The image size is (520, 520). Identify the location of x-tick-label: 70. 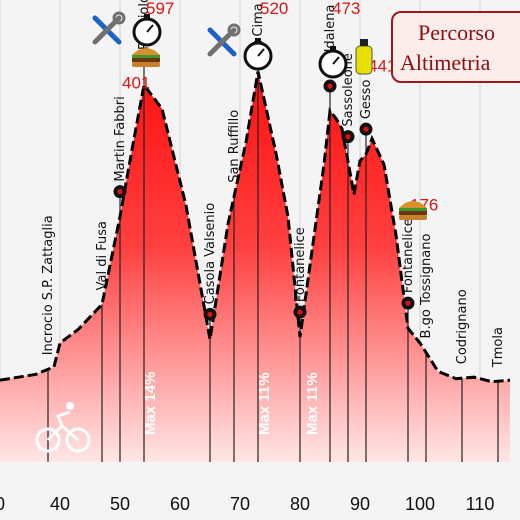
(240, 504).